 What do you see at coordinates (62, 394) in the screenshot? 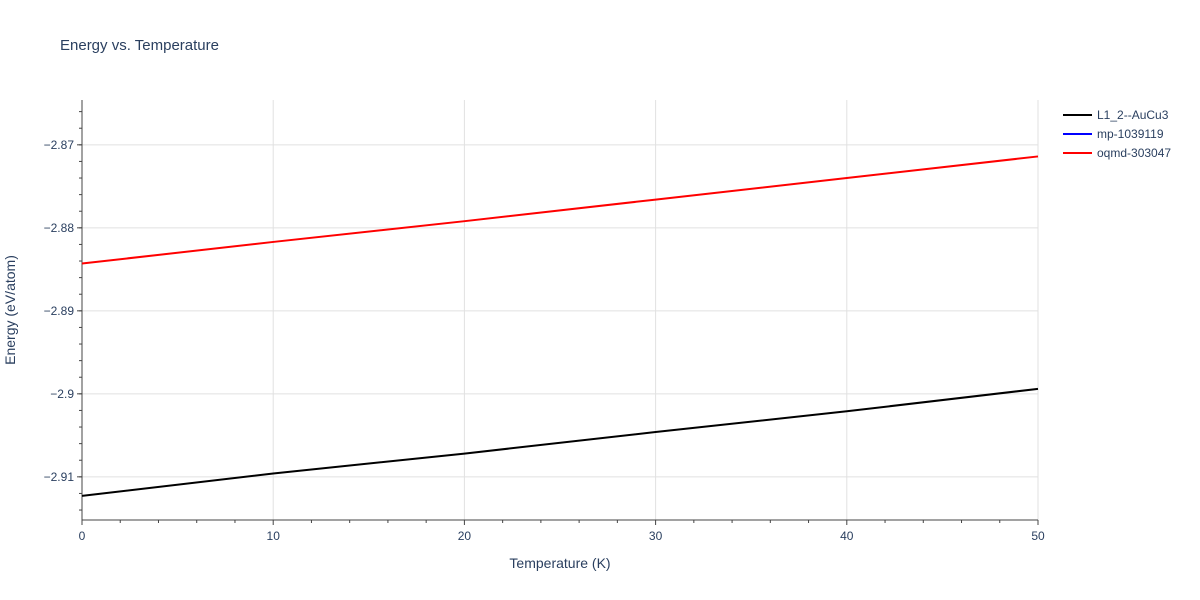
I see `y-tick-label: −2.9` at bounding box center [62, 394].